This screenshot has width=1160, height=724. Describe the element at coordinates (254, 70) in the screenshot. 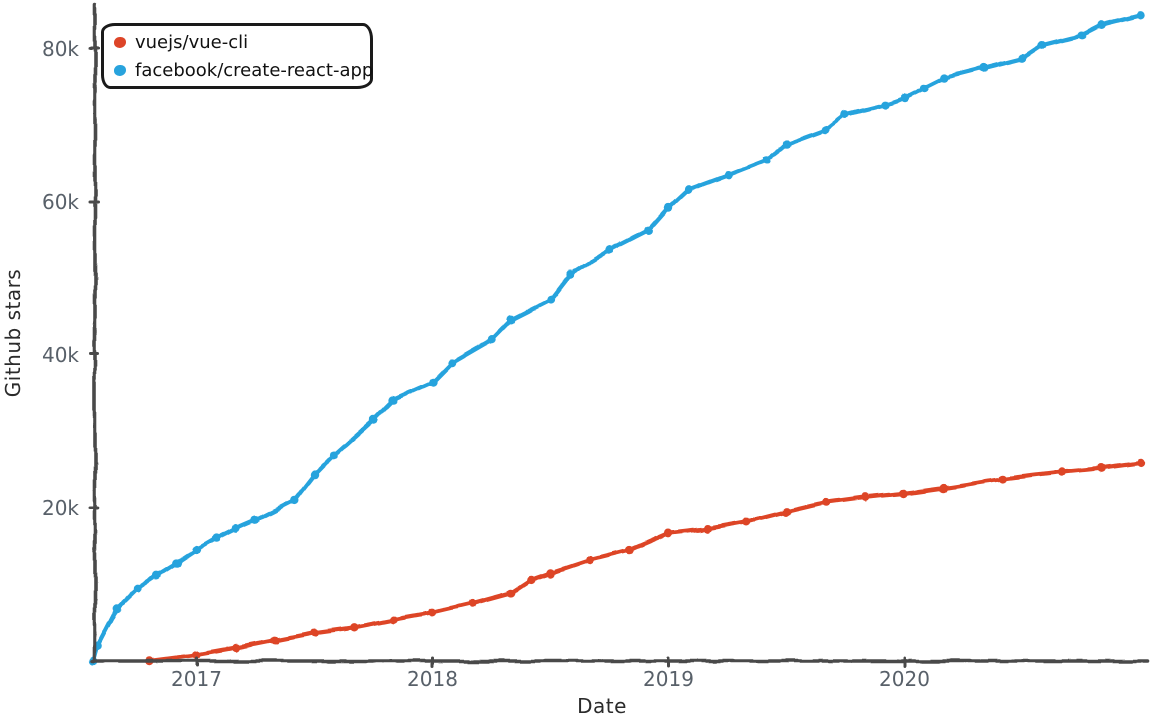

I see `legend-label: facebook/create-react-app` at that location.